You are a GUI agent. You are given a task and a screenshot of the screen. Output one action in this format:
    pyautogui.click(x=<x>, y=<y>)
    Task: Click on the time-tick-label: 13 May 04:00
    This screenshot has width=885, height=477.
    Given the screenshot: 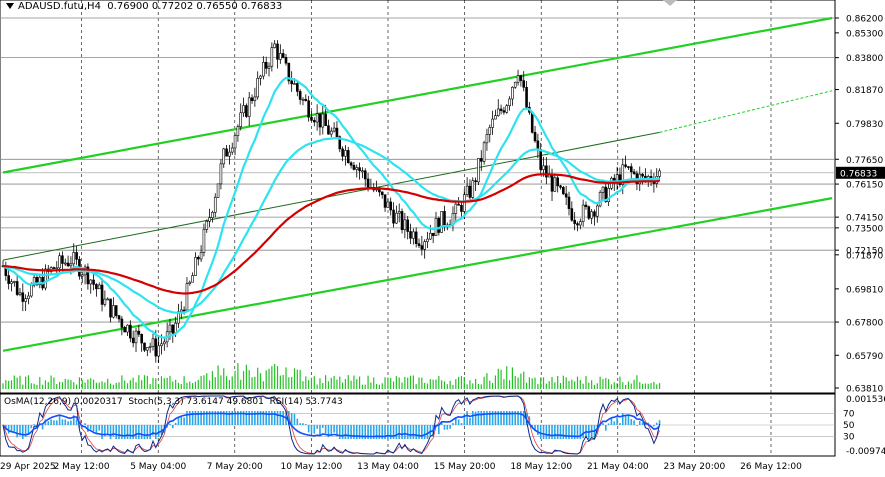 What is the action you would take?
    pyautogui.click(x=388, y=467)
    